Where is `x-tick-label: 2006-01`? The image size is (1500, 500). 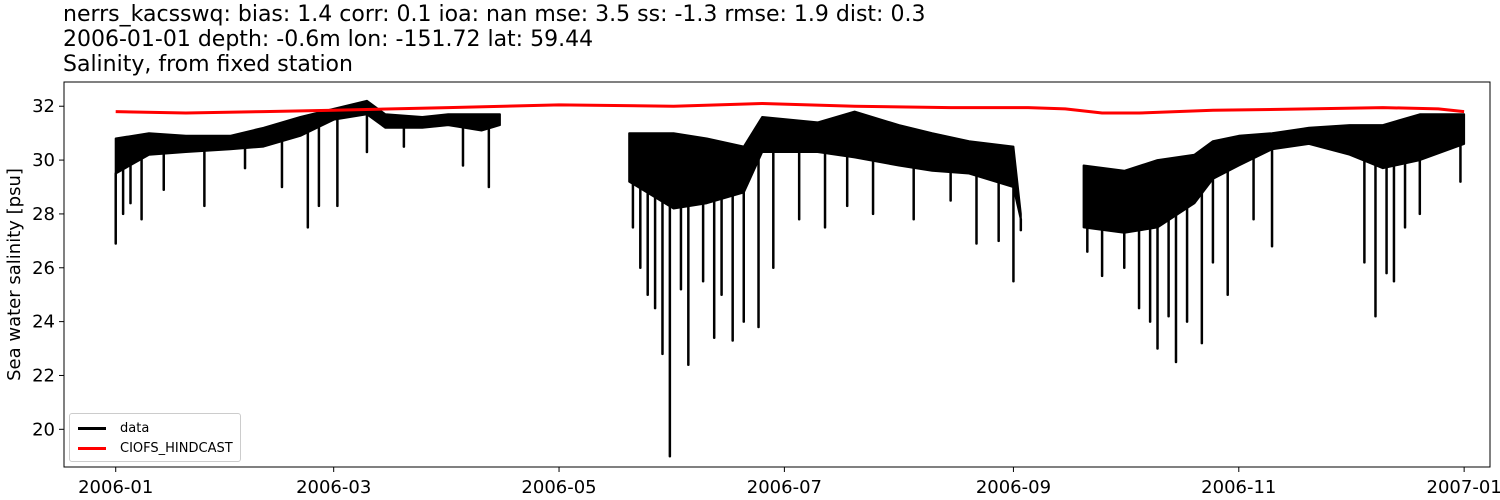
x-tick-label: 2006-01 is located at coordinates (115, 487).